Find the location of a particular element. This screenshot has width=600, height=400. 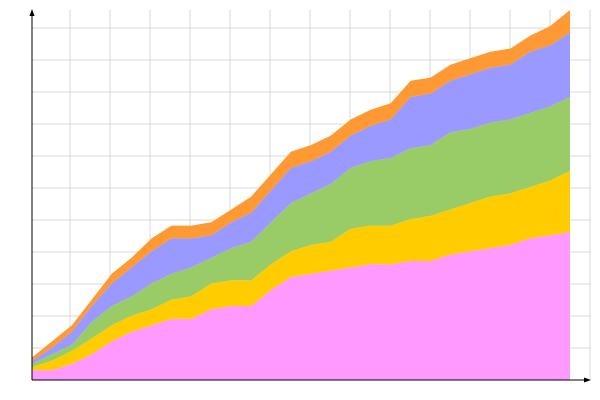

y-axis-arrow is located at coordinates (32, 12).